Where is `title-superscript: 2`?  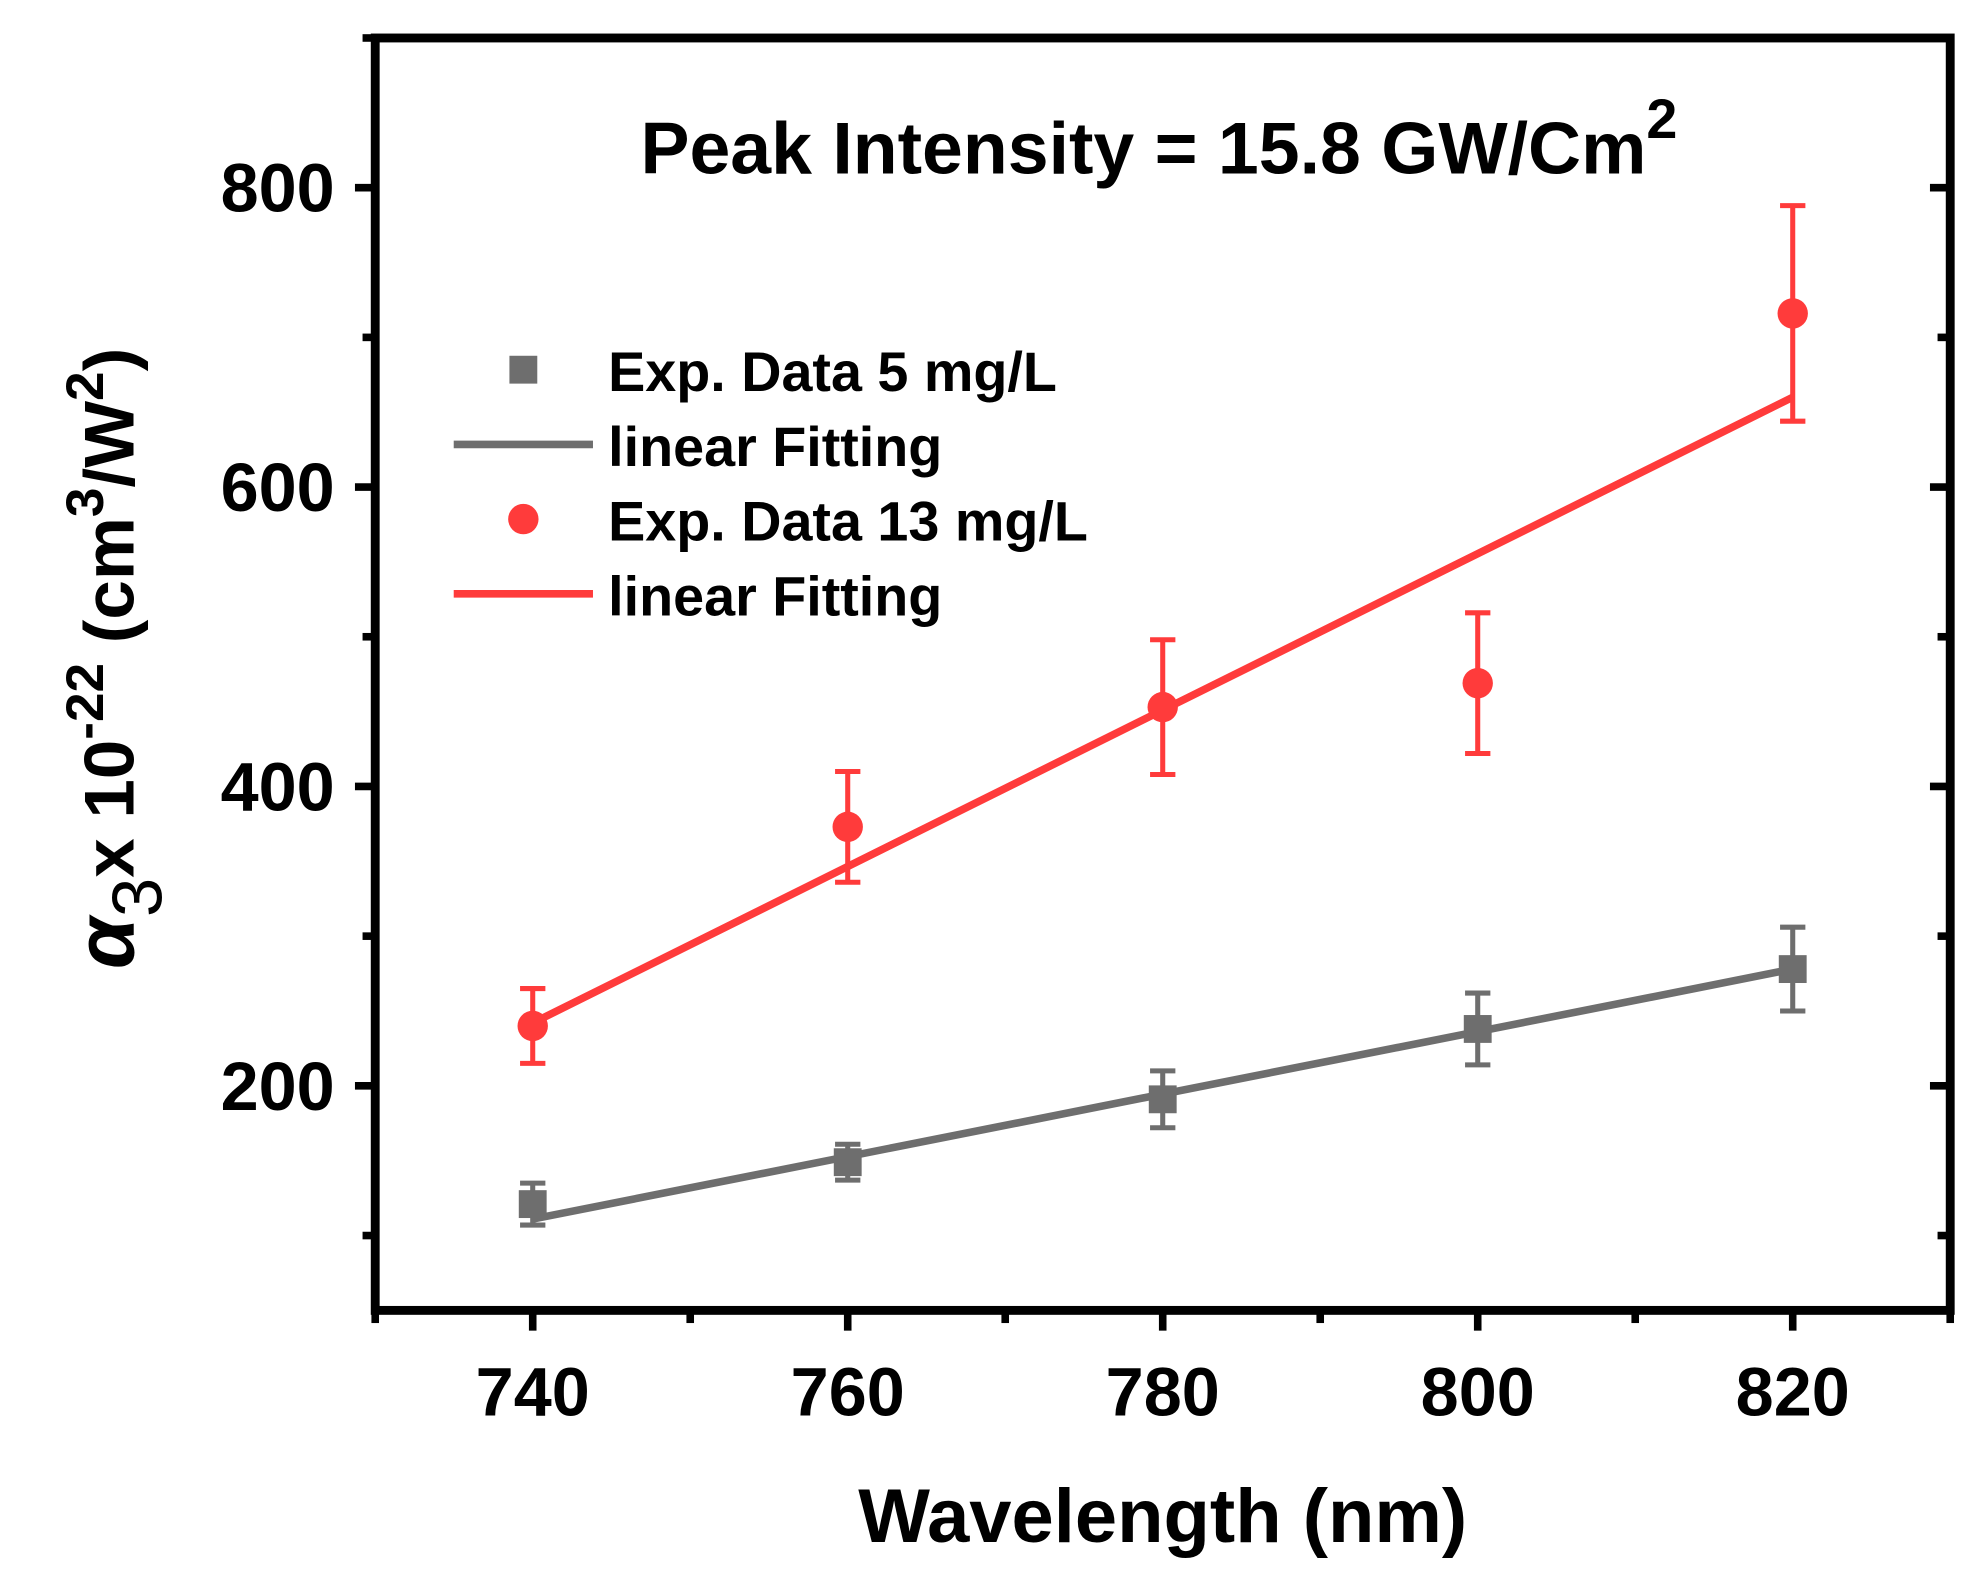 title-superscript: 2 is located at coordinates (1661, 119).